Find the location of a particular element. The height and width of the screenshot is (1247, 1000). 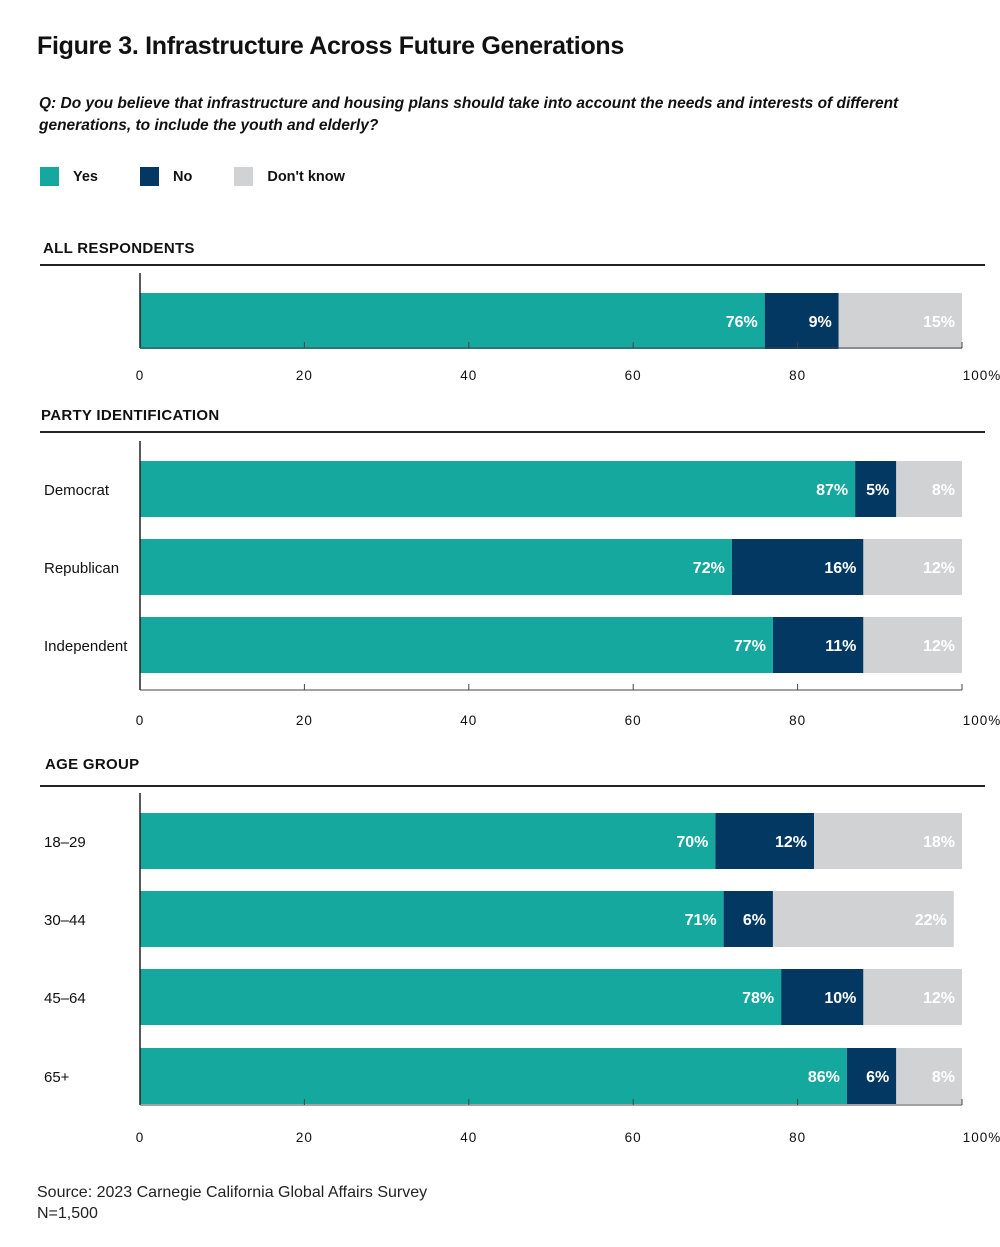

legend-swatch-no is located at coordinates (149, 176).